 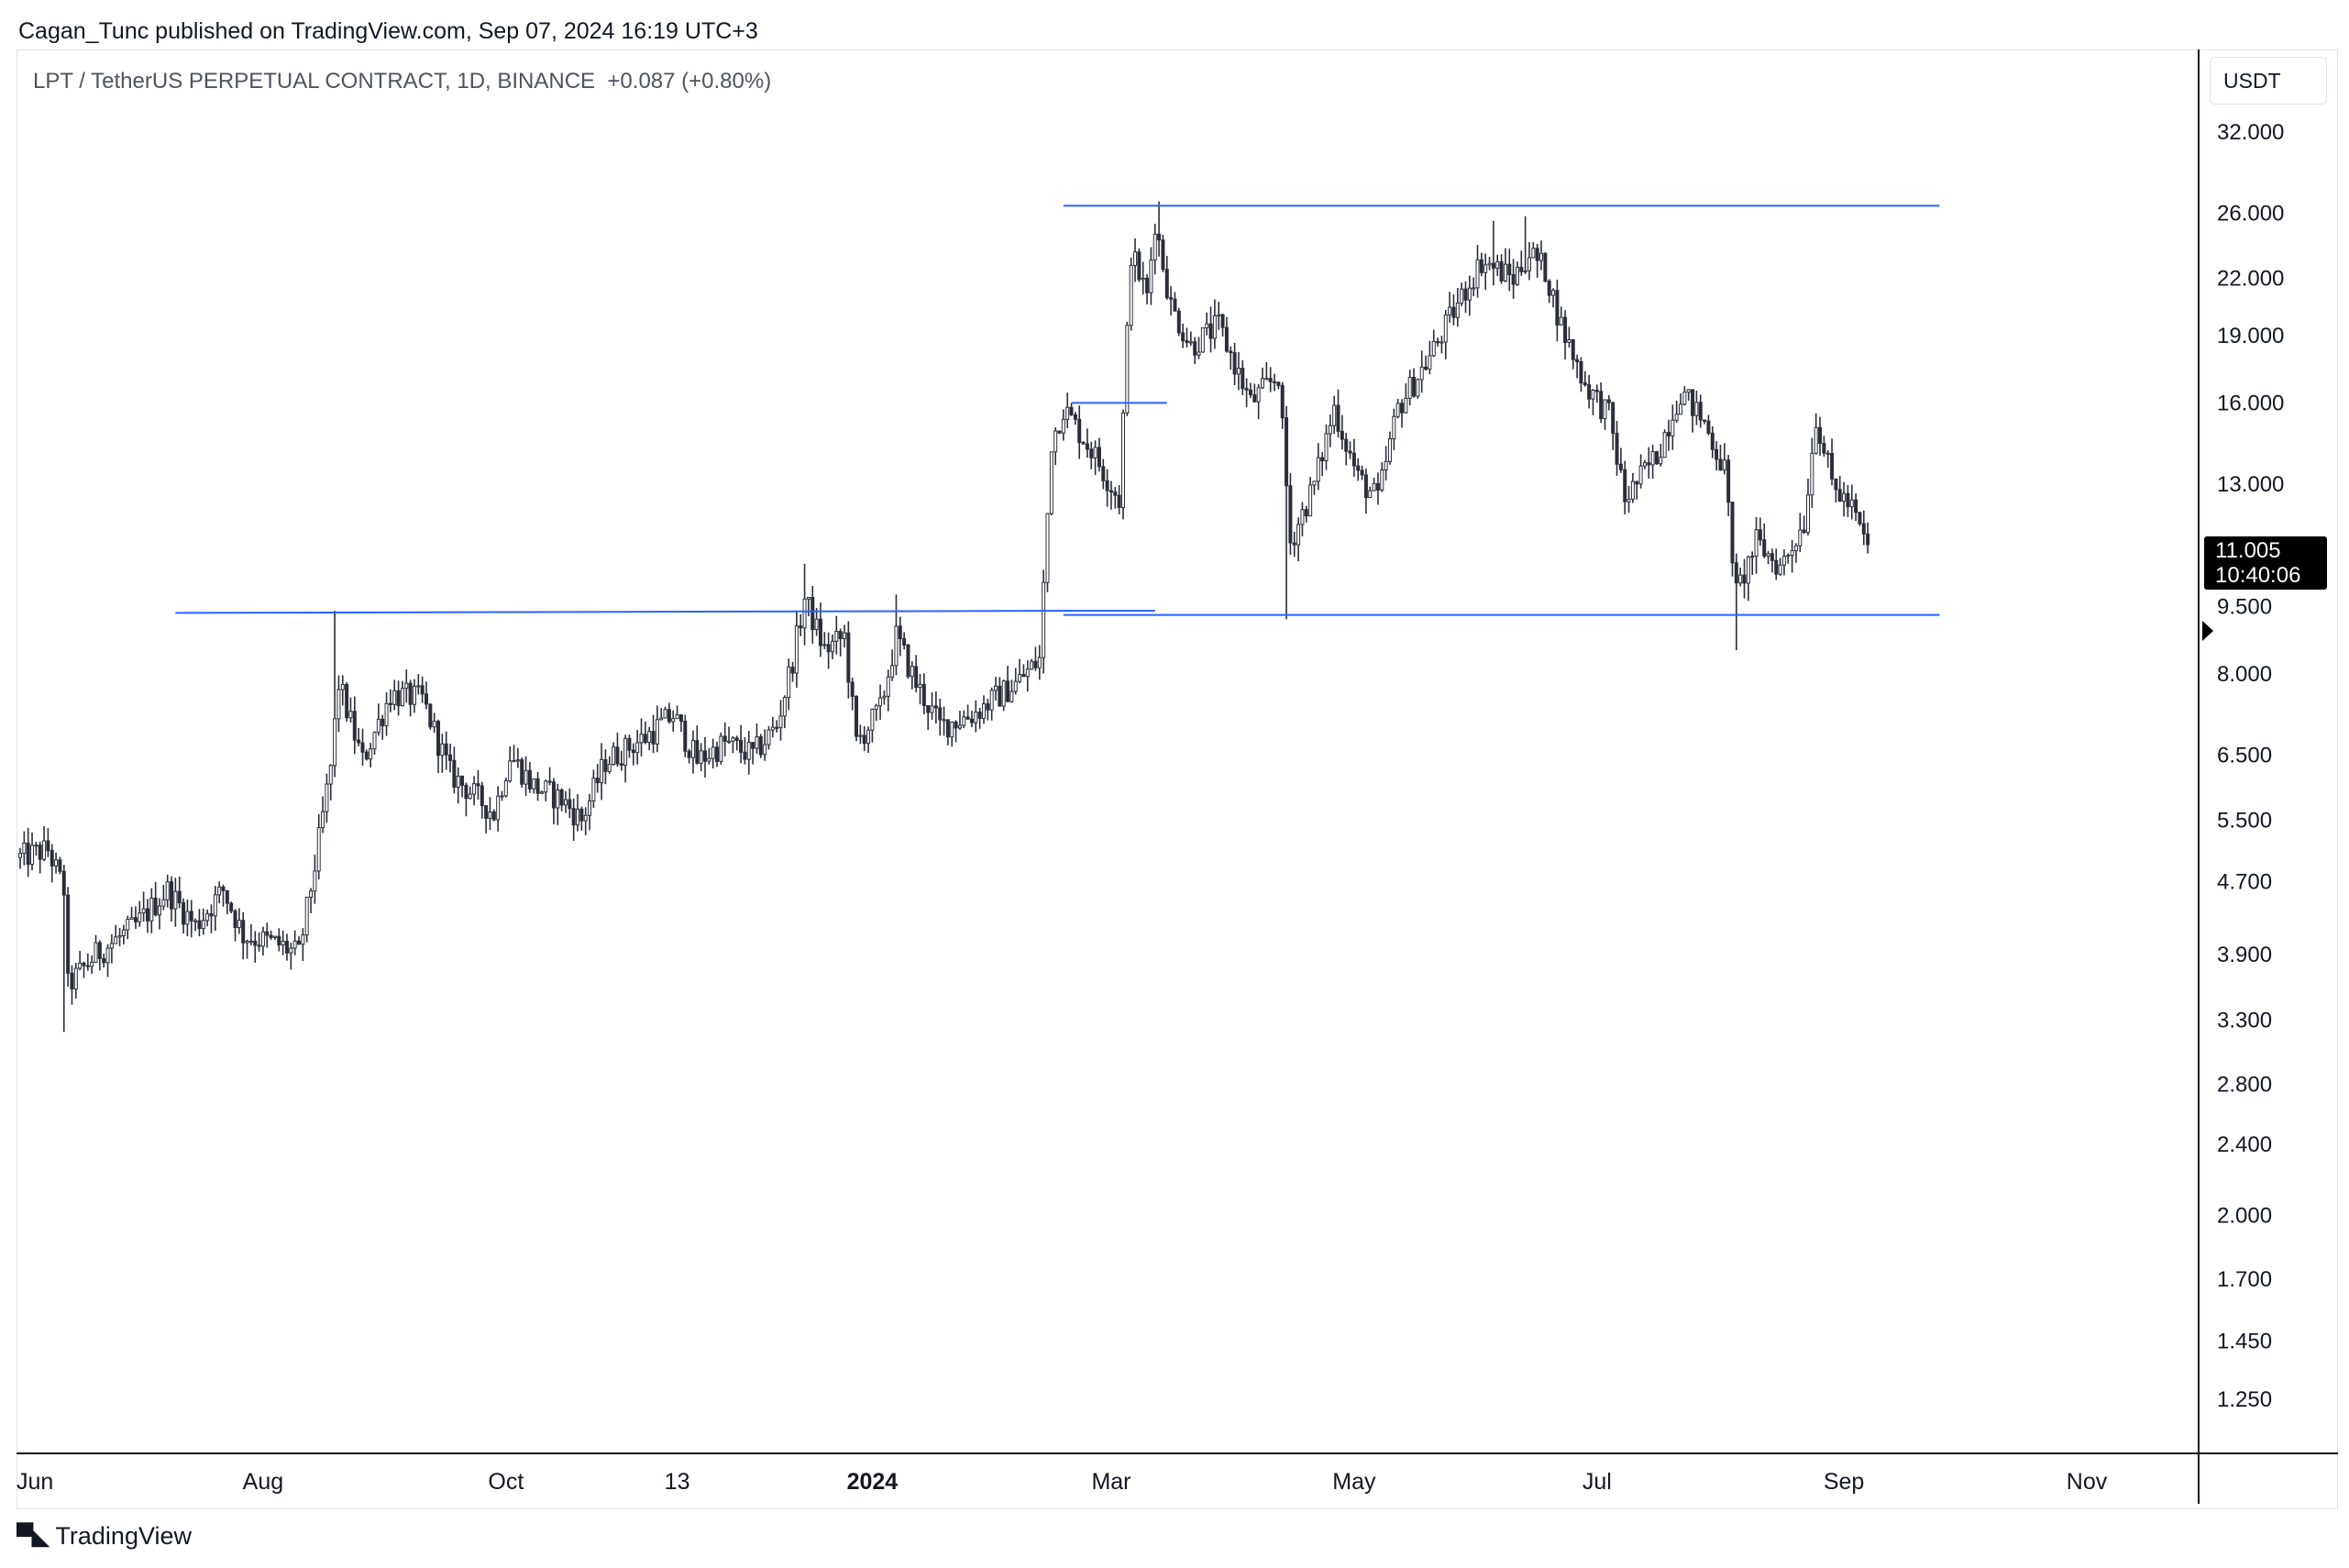 What do you see at coordinates (2258, 576) in the screenshot?
I see `bar-countdown: 10:40:06` at bounding box center [2258, 576].